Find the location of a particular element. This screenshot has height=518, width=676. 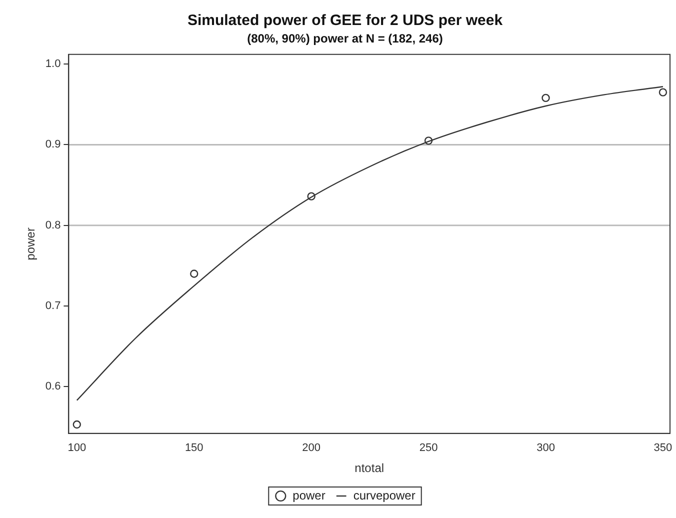

x-tick-label: 250 is located at coordinates (428, 448).